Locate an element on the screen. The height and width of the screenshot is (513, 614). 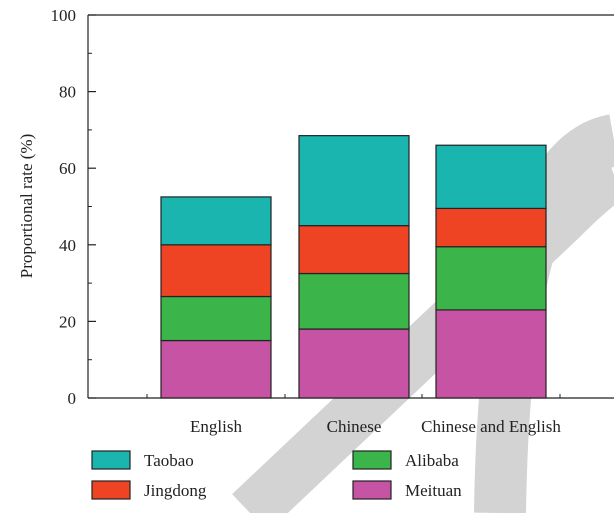
legend-swatch-taobao is located at coordinates (111, 460).